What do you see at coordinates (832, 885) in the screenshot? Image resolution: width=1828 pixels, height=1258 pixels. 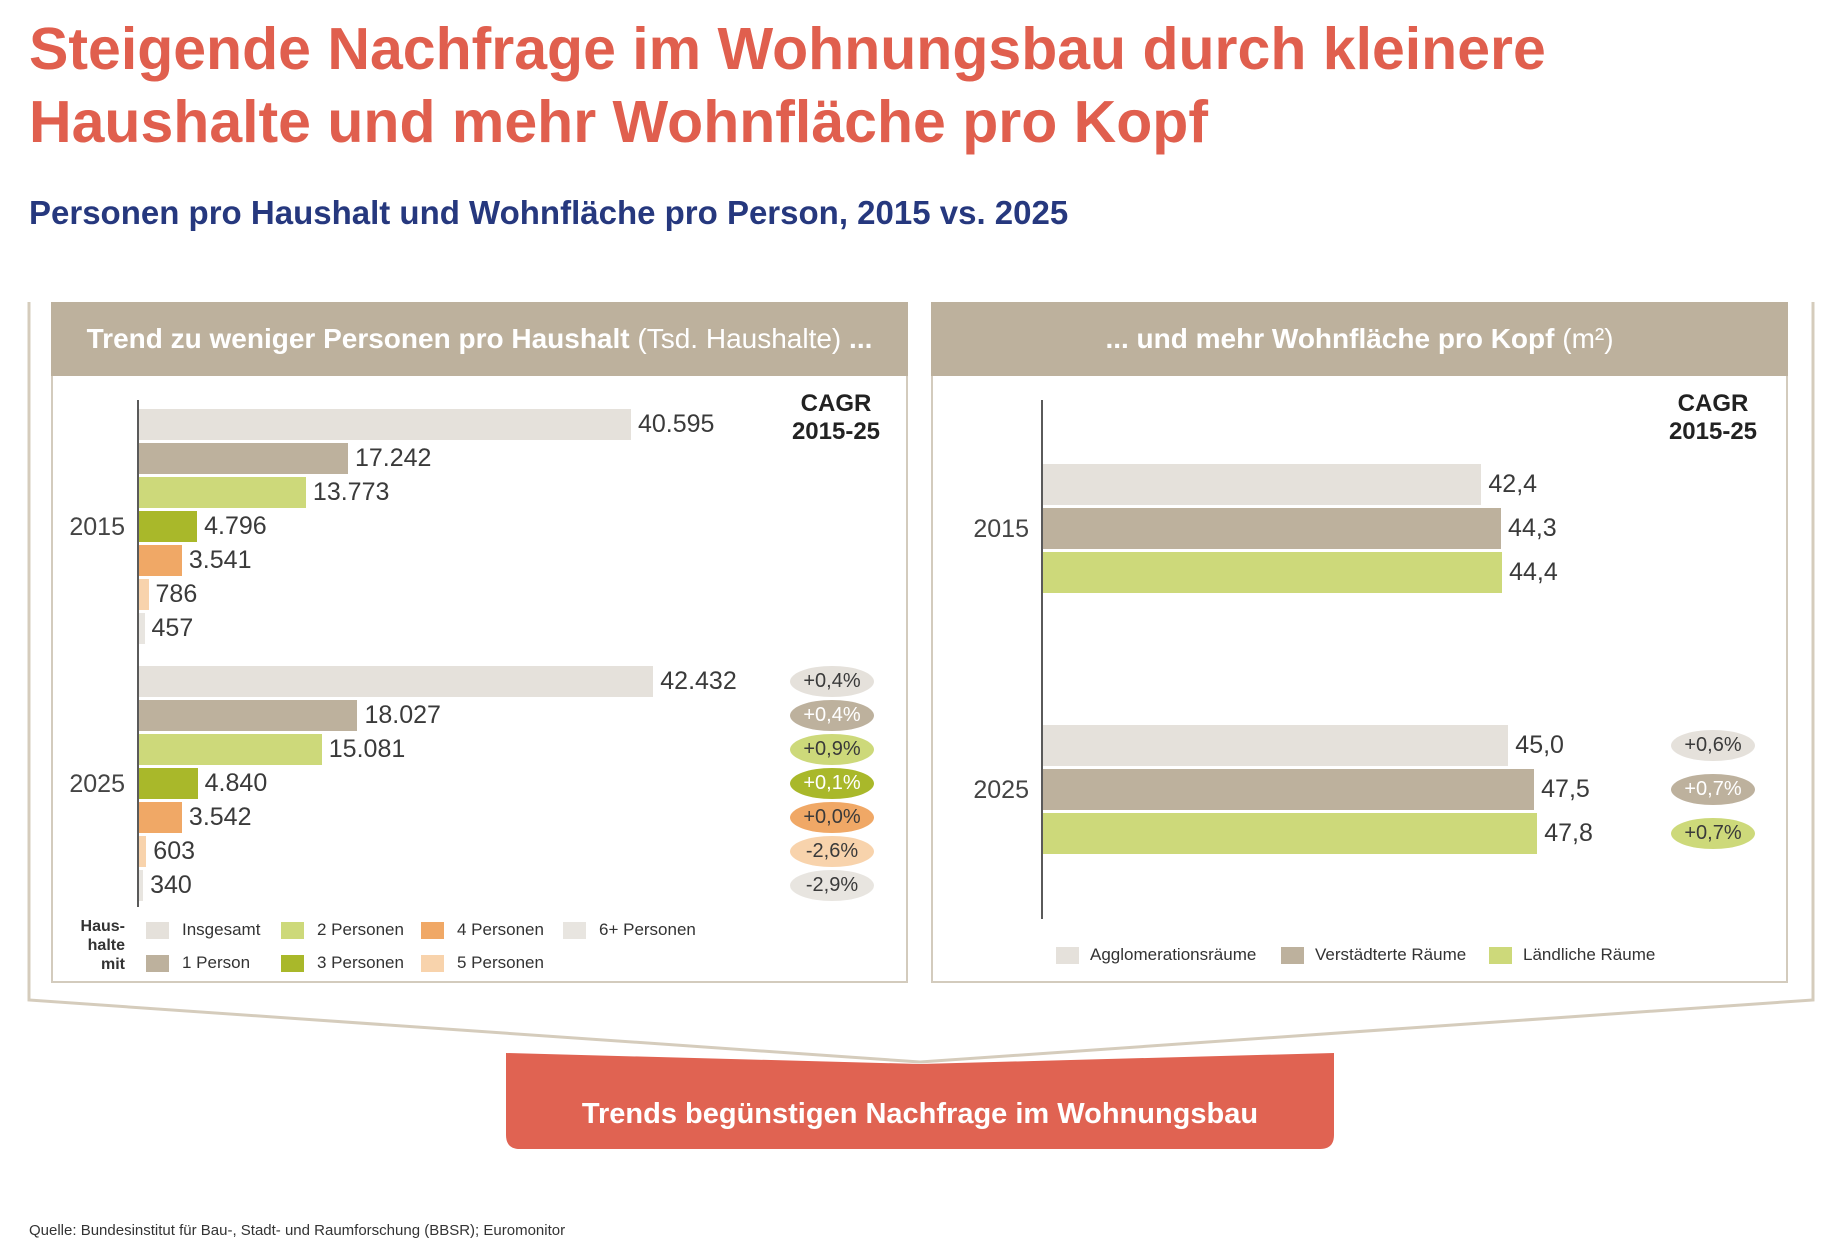 I see `cagr-pill-6-personen: -2,9%` at bounding box center [832, 885].